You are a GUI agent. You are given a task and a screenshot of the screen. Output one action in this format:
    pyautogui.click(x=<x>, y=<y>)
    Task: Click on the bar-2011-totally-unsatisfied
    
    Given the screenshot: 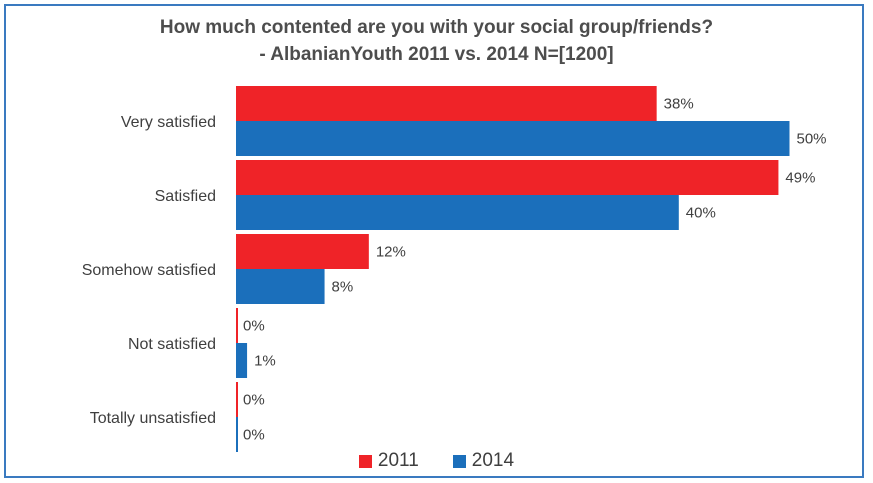 What is the action you would take?
    pyautogui.click(x=237, y=399)
    